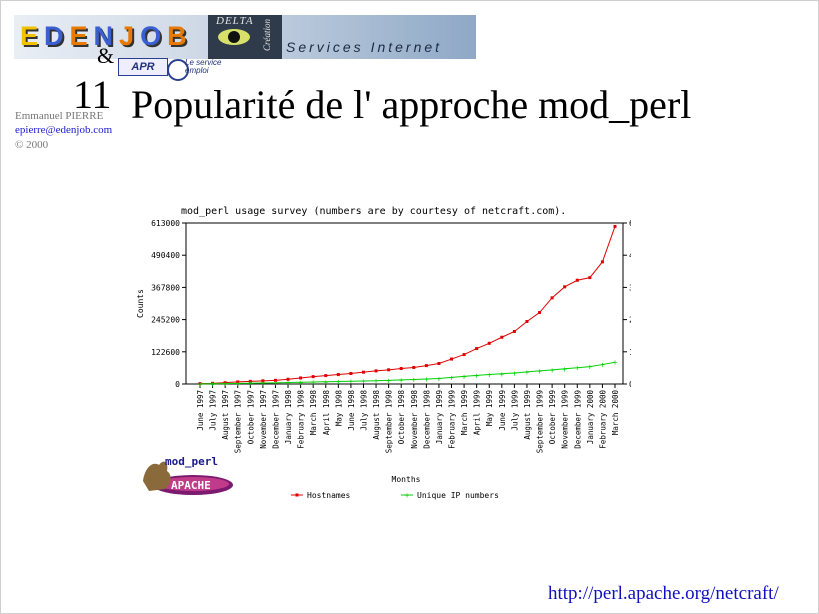 The height and width of the screenshot is (614, 819). What do you see at coordinates (577, 419) in the screenshot?
I see `x-tick-label: December 1999` at bounding box center [577, 419].